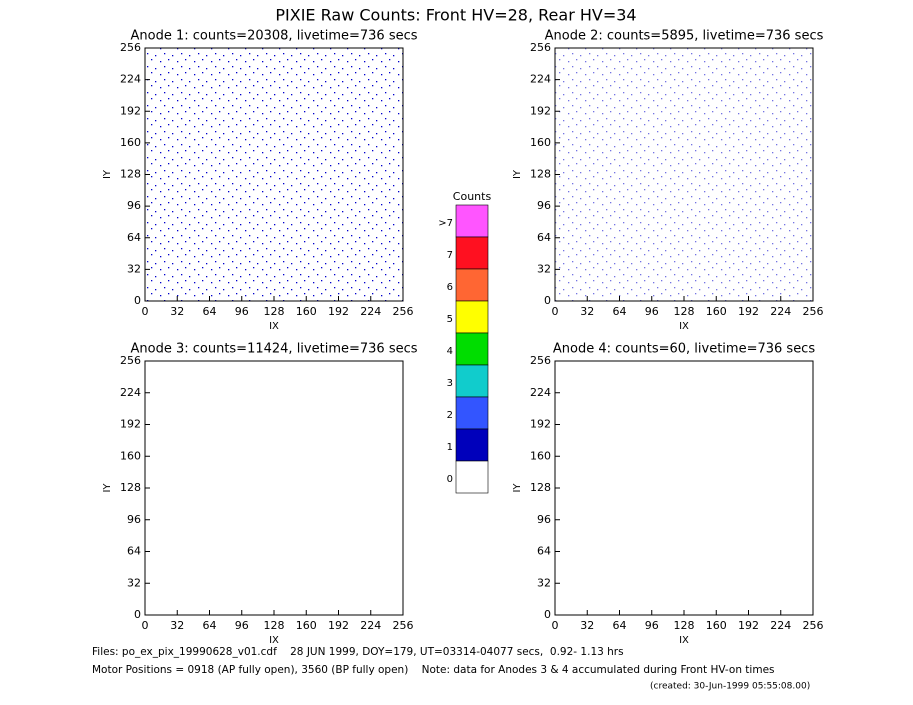 The width and height of the screenshot is (913, 705). Describe the element at coordinates (684, 349) in the screenshot. I see `panel-title: Anode 4: counts=60, livetime=736 secs` at that location.